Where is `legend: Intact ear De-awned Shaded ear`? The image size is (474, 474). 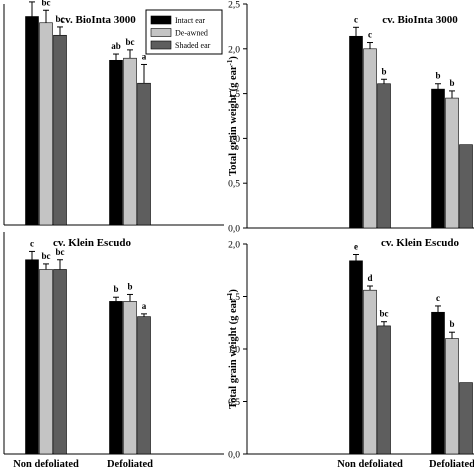
legend: Intact ear De-awned Shaded ear is located at coordinates (184, 32).